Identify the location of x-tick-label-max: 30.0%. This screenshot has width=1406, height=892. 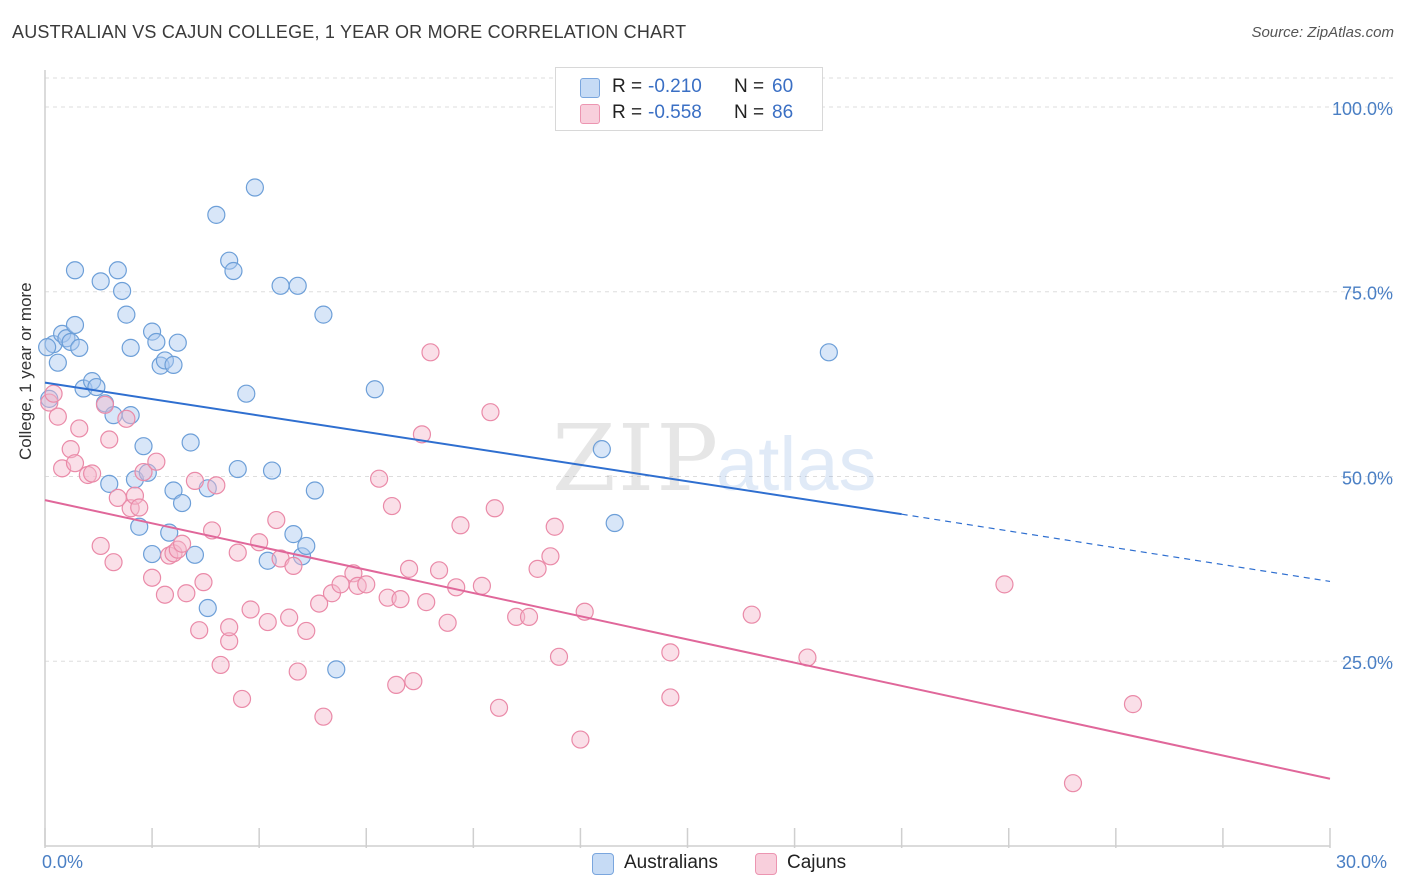
(1362, 862).